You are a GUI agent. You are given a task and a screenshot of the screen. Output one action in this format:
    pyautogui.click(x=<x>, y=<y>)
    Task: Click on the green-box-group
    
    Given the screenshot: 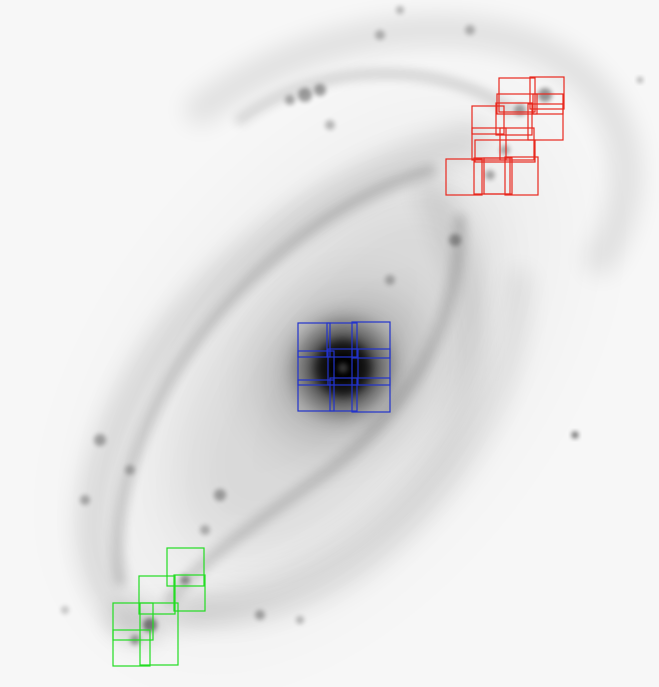 What is the action you would take?
    pyautogui.click(x=159, y=607)
    